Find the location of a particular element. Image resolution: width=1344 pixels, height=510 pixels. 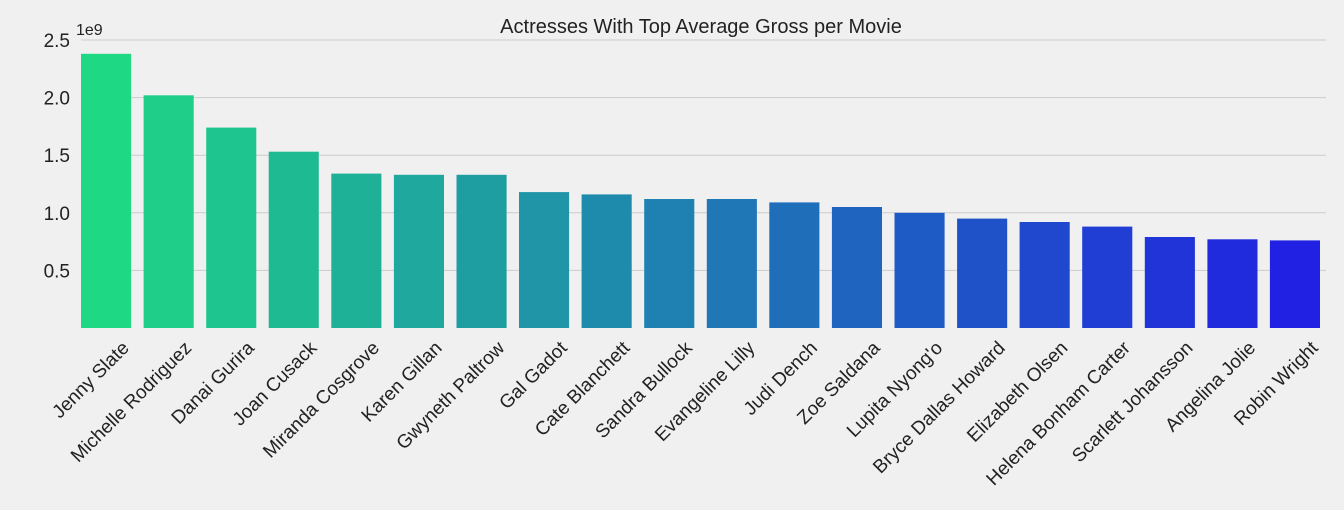

y-tick-label: 2.0 is located at coordinates (57, 99).